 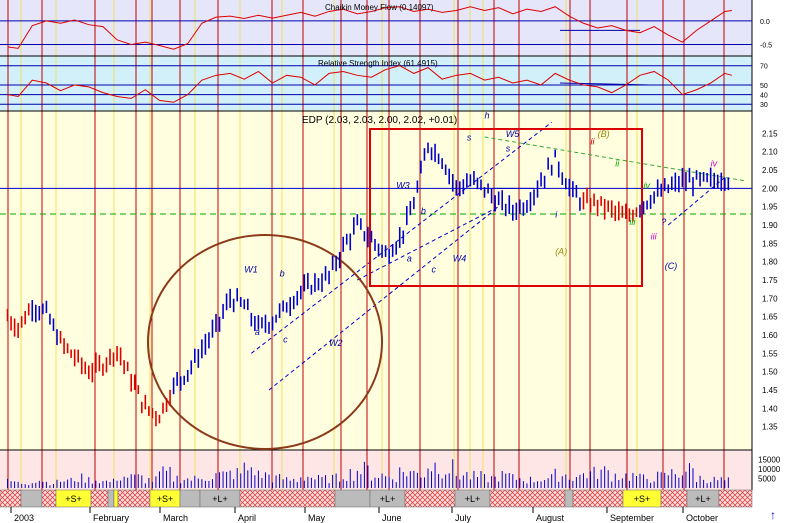 What do you see at coordinates (770, 335) in the screenshot?
I see `price-tick-label: 1.60` at bounding box center [770, 335].